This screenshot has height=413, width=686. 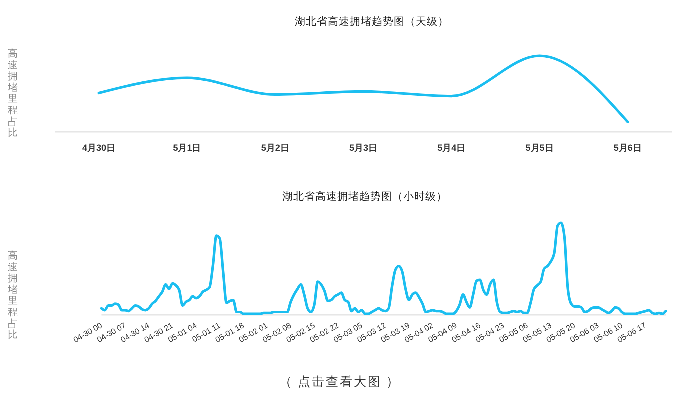 I want to click on chart-title: 湖北省高速拥堵趋势图（天级）, so click(x=372, y=21).